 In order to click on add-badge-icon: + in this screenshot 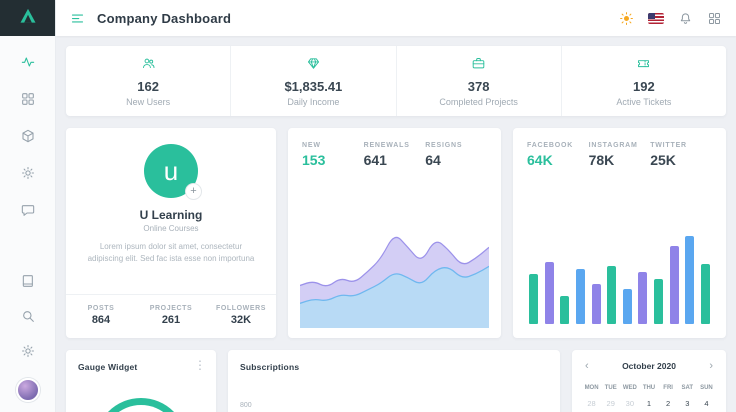, I will do `click(193, 191)`.